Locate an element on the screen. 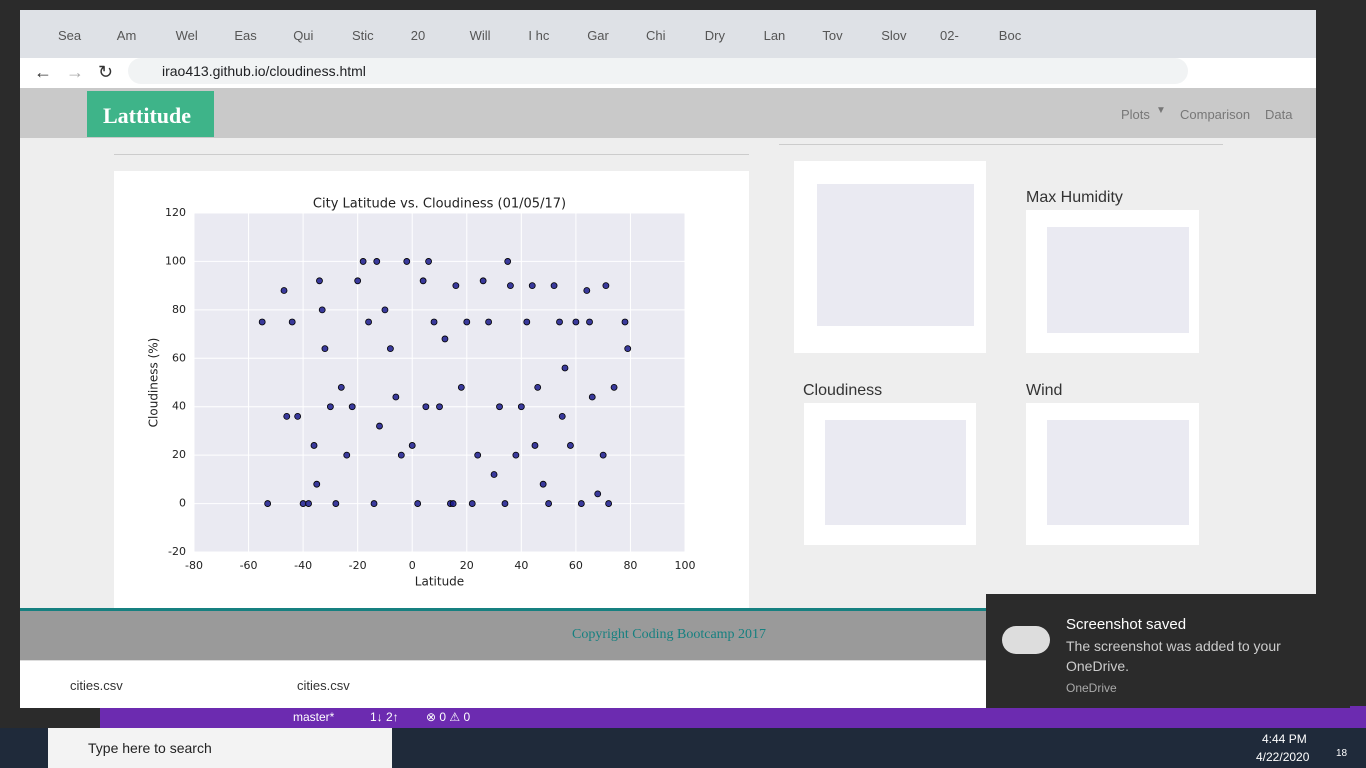 This screenshot has height=768, width=1366. tab: Boc is located at coordinates (1010, 35).